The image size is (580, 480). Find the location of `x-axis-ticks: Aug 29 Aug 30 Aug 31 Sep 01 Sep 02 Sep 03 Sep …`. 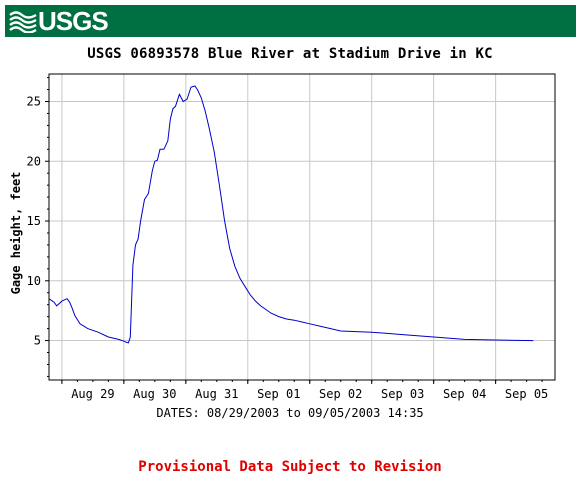

x-axis-ticks: Aug 29 Aug 30 Aug 31 Sep 01 Sep 02 Sep 03 Sep … is located at coordinates (304, 390).